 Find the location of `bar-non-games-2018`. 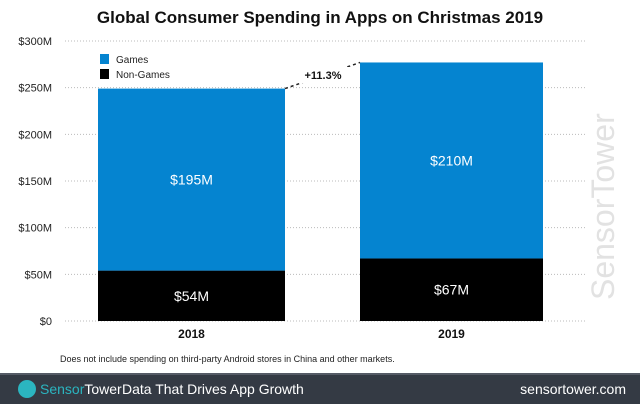

bar-non-games-2018 is located at coordinates (191, 295).